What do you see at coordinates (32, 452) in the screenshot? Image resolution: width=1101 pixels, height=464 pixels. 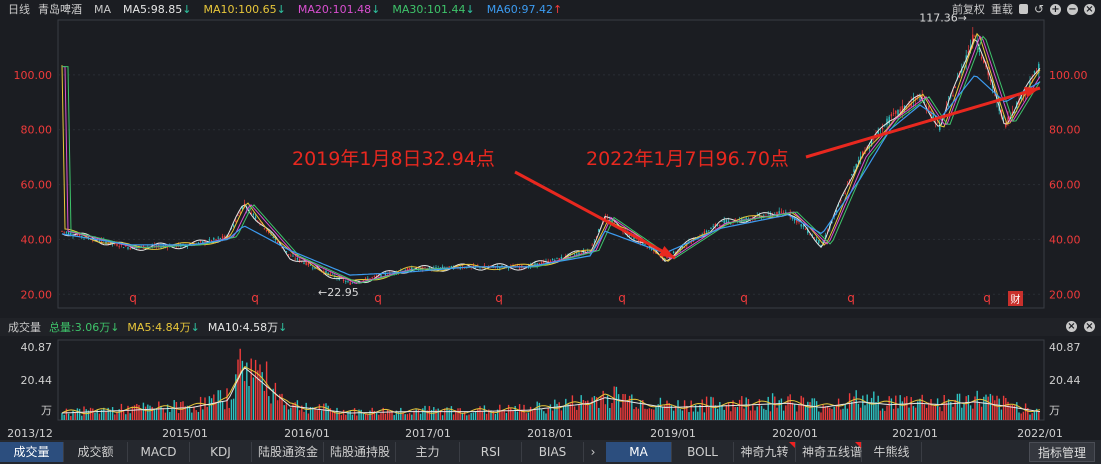 I see `tab-volume: 成交量` at bounding box center [32, 452].